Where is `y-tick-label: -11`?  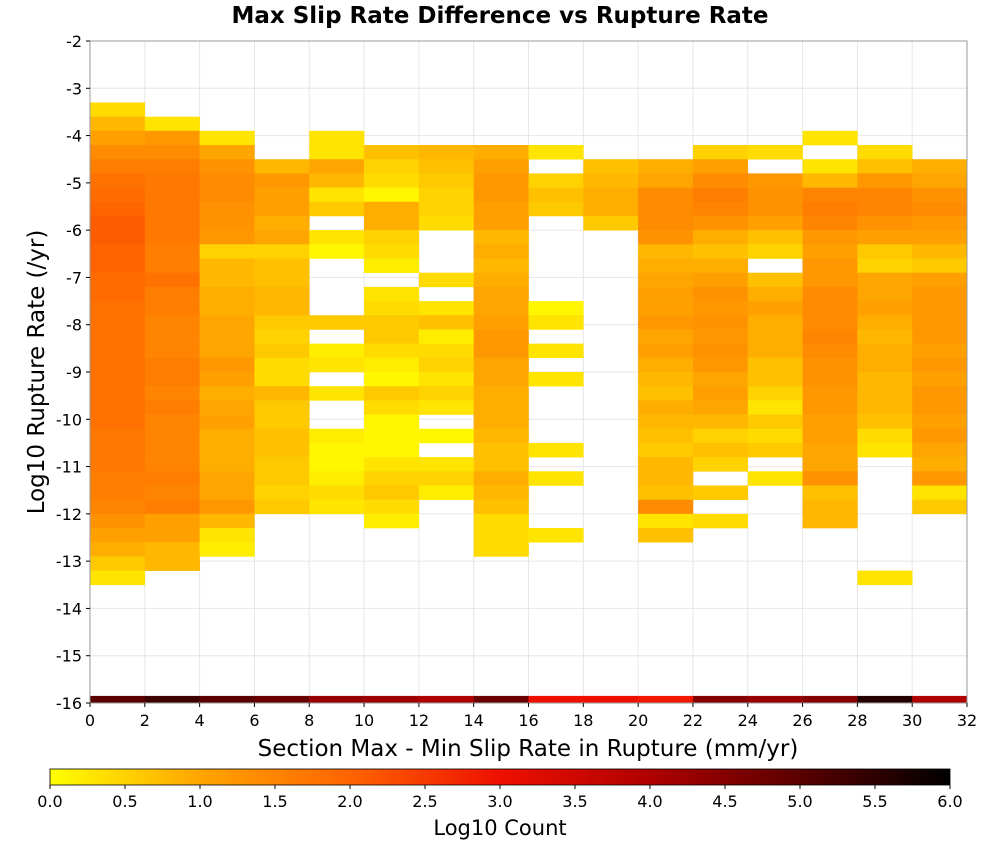 y-tick-label: -11 is located at coordinates (69, 467).